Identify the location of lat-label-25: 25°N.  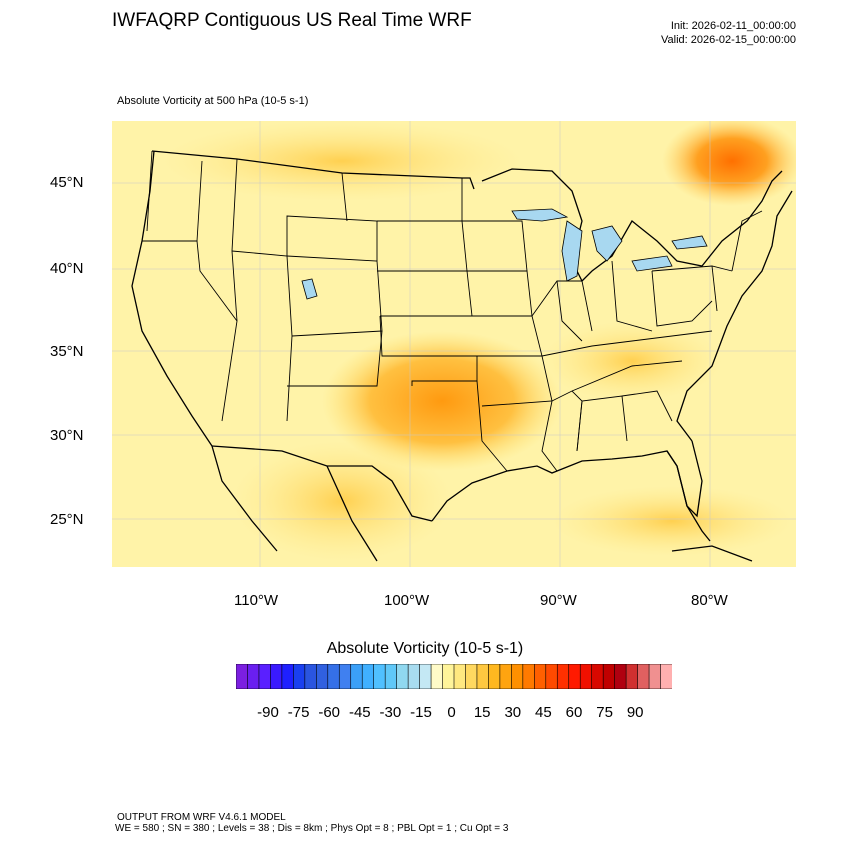
(67, 519).